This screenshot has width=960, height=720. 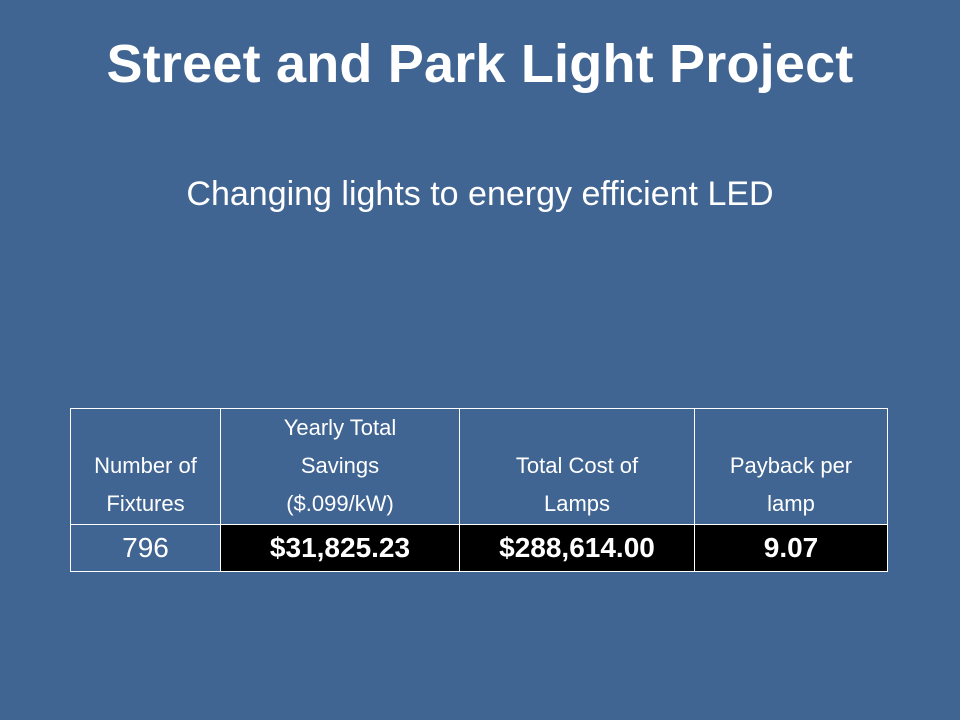 I want to click on header-total-cost-of-lamps: Total Cost of Lamps, so click(x=577, y=466).